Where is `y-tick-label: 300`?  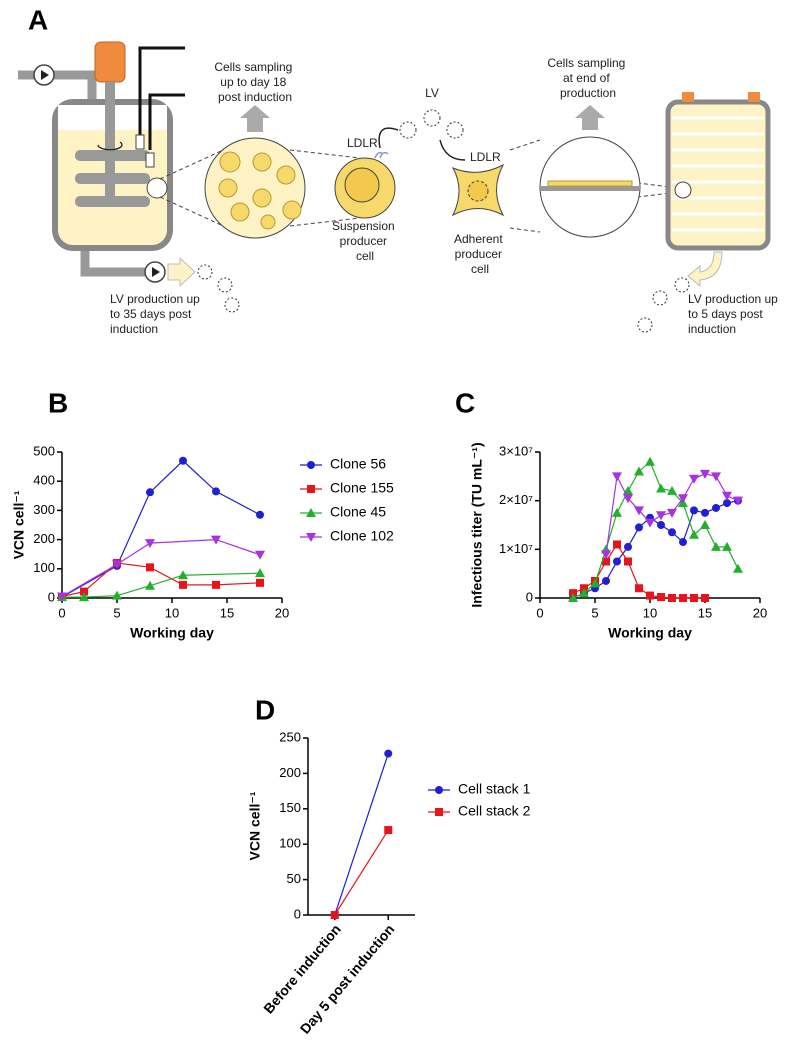
y-tick-label: 300 is located at coordinates (44, 509).